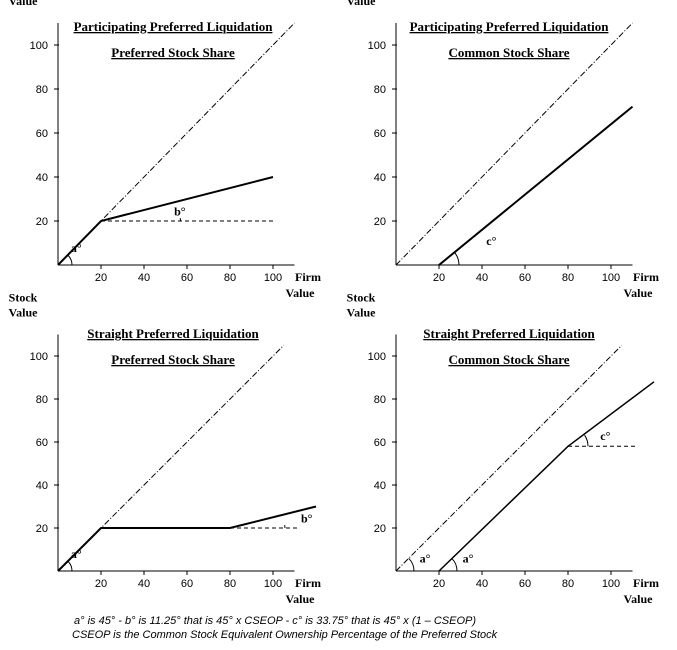  What do you see at coordinates (187, 538) in the screenshot?
I see `series-preferred-stock-share` at bounding box center [187, 538].